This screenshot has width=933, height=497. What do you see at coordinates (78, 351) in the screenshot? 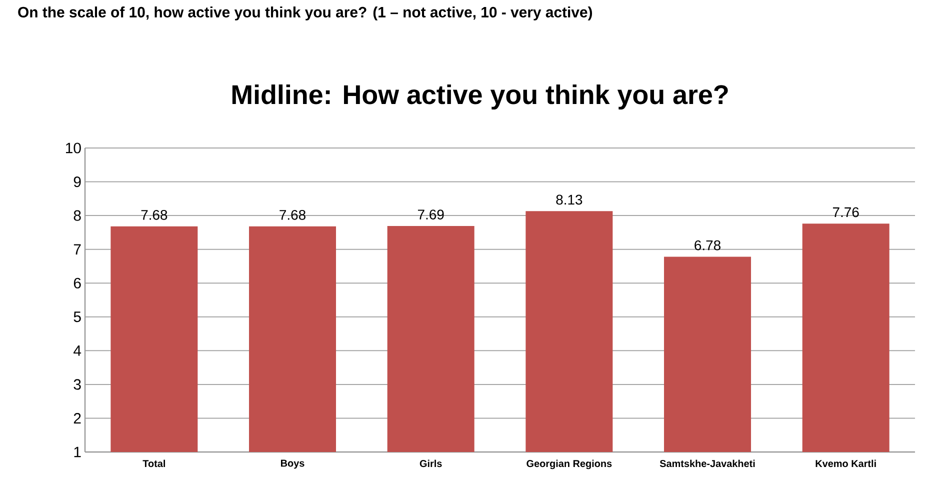
I see `y-tick-label: 4` at bounding box center [78, 351].